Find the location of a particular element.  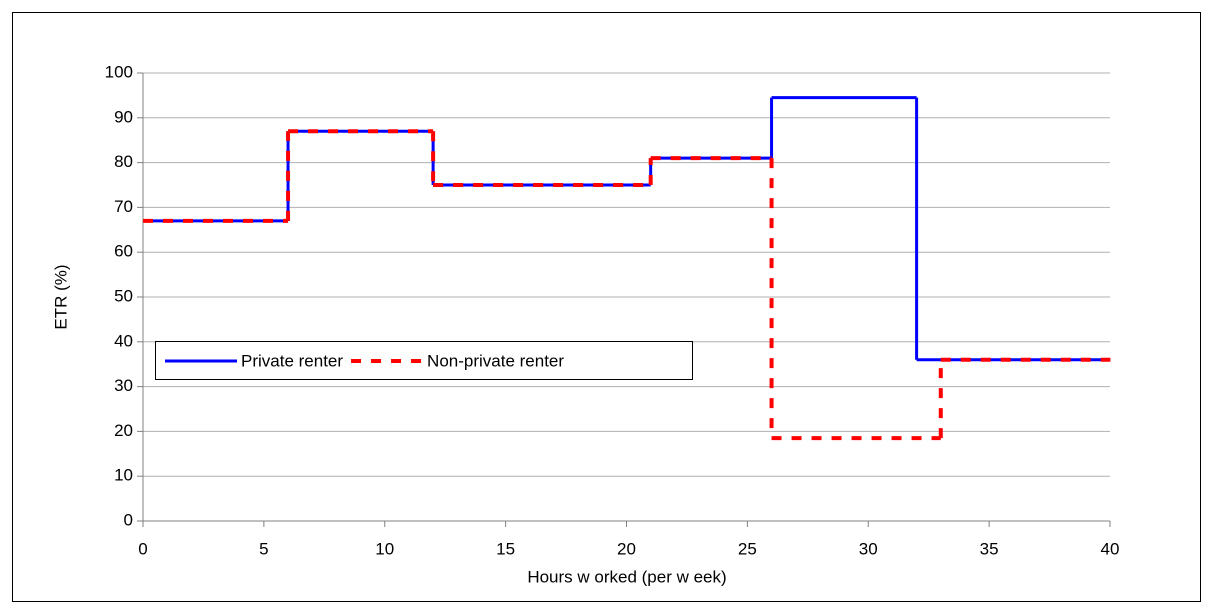

x-tick-label: 10 is located at coordinates (384, 548).